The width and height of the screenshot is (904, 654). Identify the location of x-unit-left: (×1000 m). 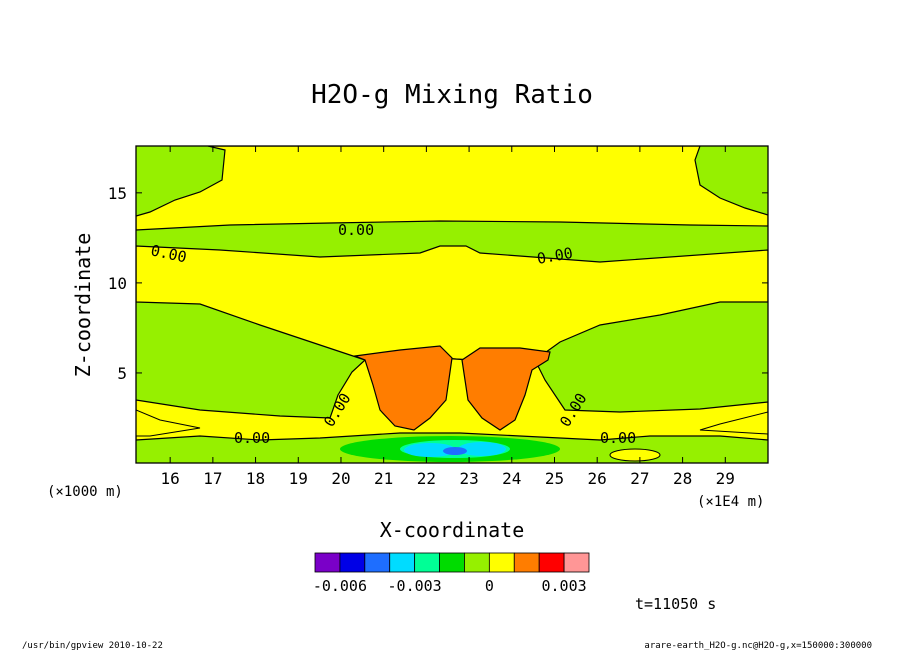
(85, 492).